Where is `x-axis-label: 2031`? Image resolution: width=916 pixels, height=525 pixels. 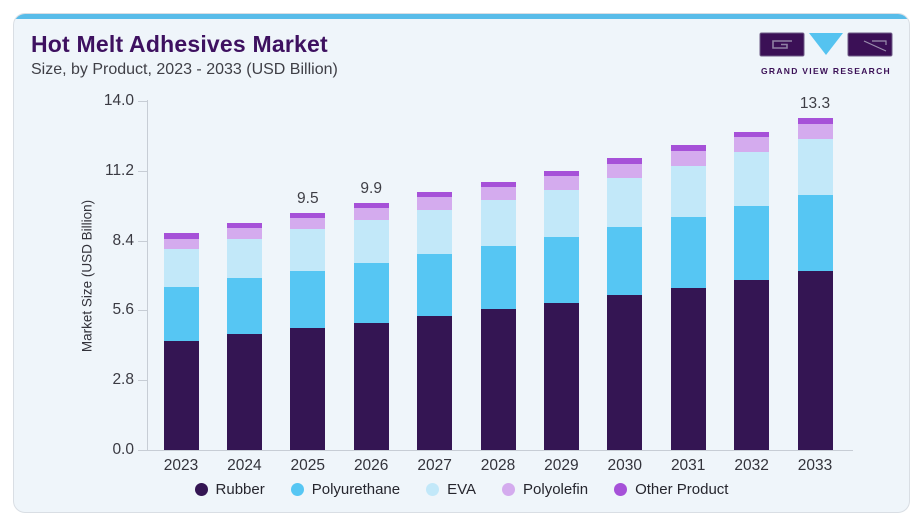 x-axis-label: 2031 is located at coordinates (688, 465).